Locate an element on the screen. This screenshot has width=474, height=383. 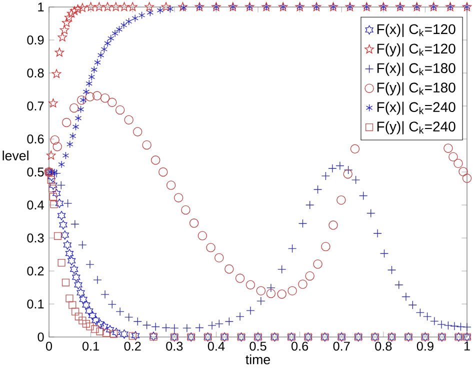
x-tick-label: 0.6 is located at coordinates (300, 346).